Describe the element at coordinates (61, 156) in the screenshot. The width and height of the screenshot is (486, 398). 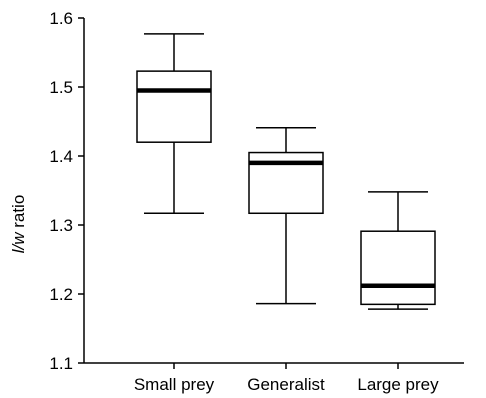
I see `y-tick-label: 1.4` at that location.